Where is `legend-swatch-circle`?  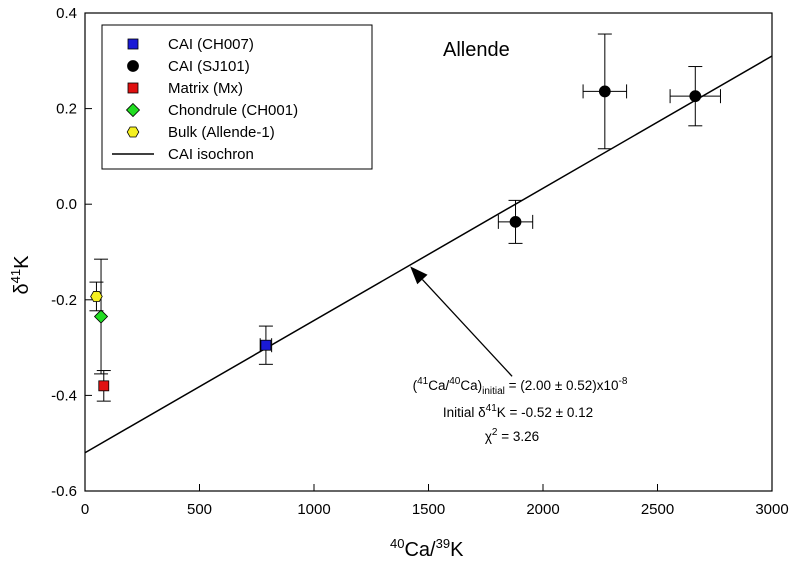 legend-swatch-circle is located at coordinates (133, 66).